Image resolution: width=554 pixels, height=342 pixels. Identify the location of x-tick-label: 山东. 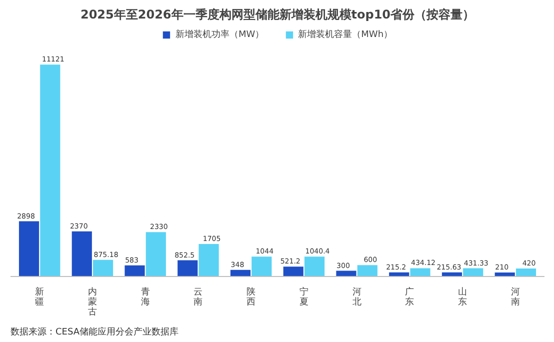
(463, 297).